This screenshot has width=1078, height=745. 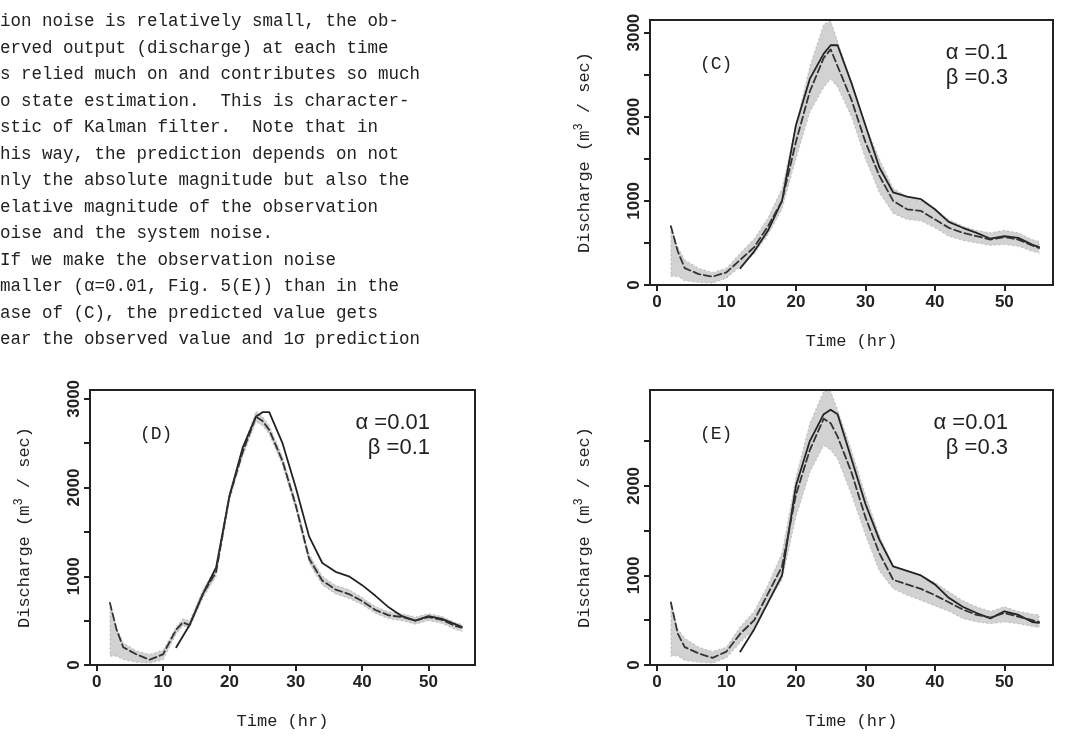 What do you see at coordinates (211, 339) in the screenshot?
I see `text: ear the observed value and 1σ prediction` at bounding box center [211, 339].